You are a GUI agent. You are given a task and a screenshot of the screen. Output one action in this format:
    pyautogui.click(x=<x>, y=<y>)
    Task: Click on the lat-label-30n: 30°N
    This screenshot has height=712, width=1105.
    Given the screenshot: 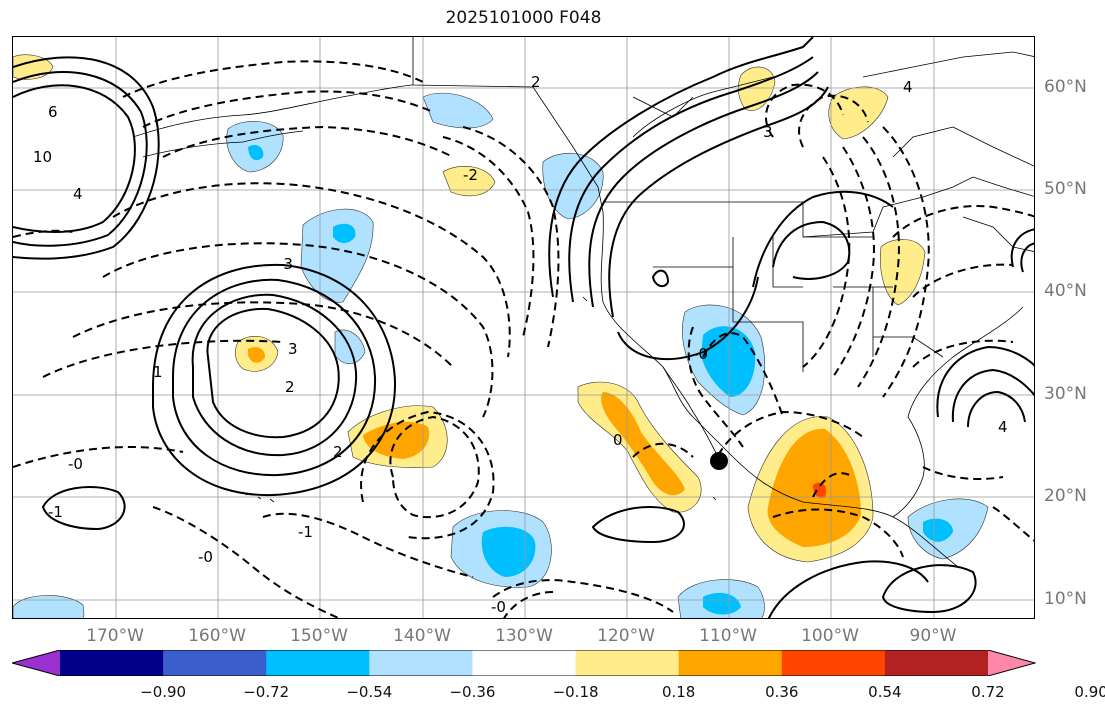 What is the action you would take?
    pyautogui.click(x=1065, y=394)
    